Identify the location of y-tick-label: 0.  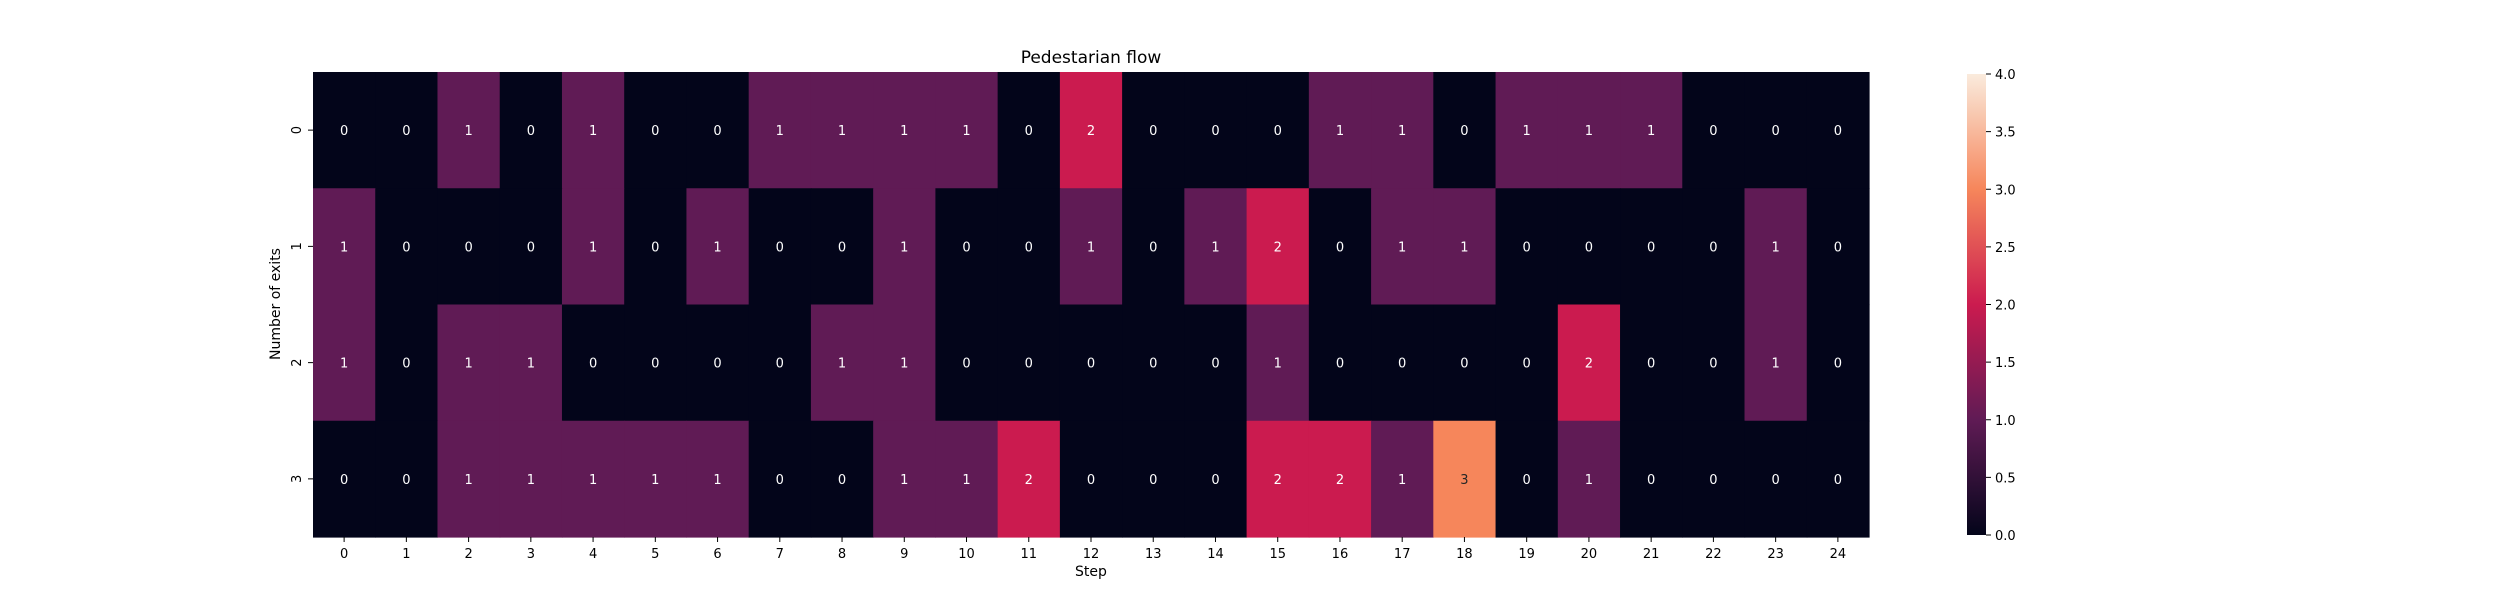
(297, 130).